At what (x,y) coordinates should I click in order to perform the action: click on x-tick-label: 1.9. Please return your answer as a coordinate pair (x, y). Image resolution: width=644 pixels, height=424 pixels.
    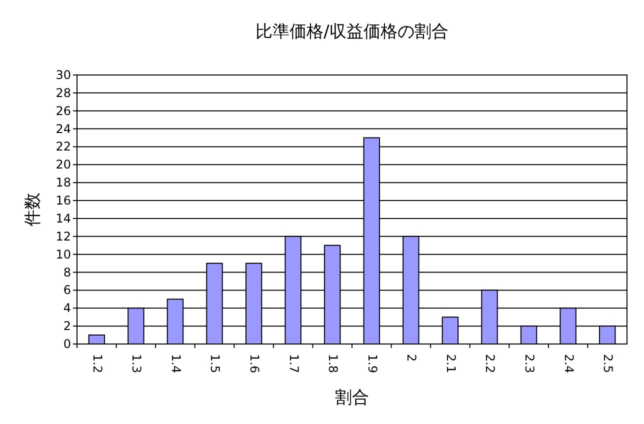
    Looking at the image, I should click on (372, 364).